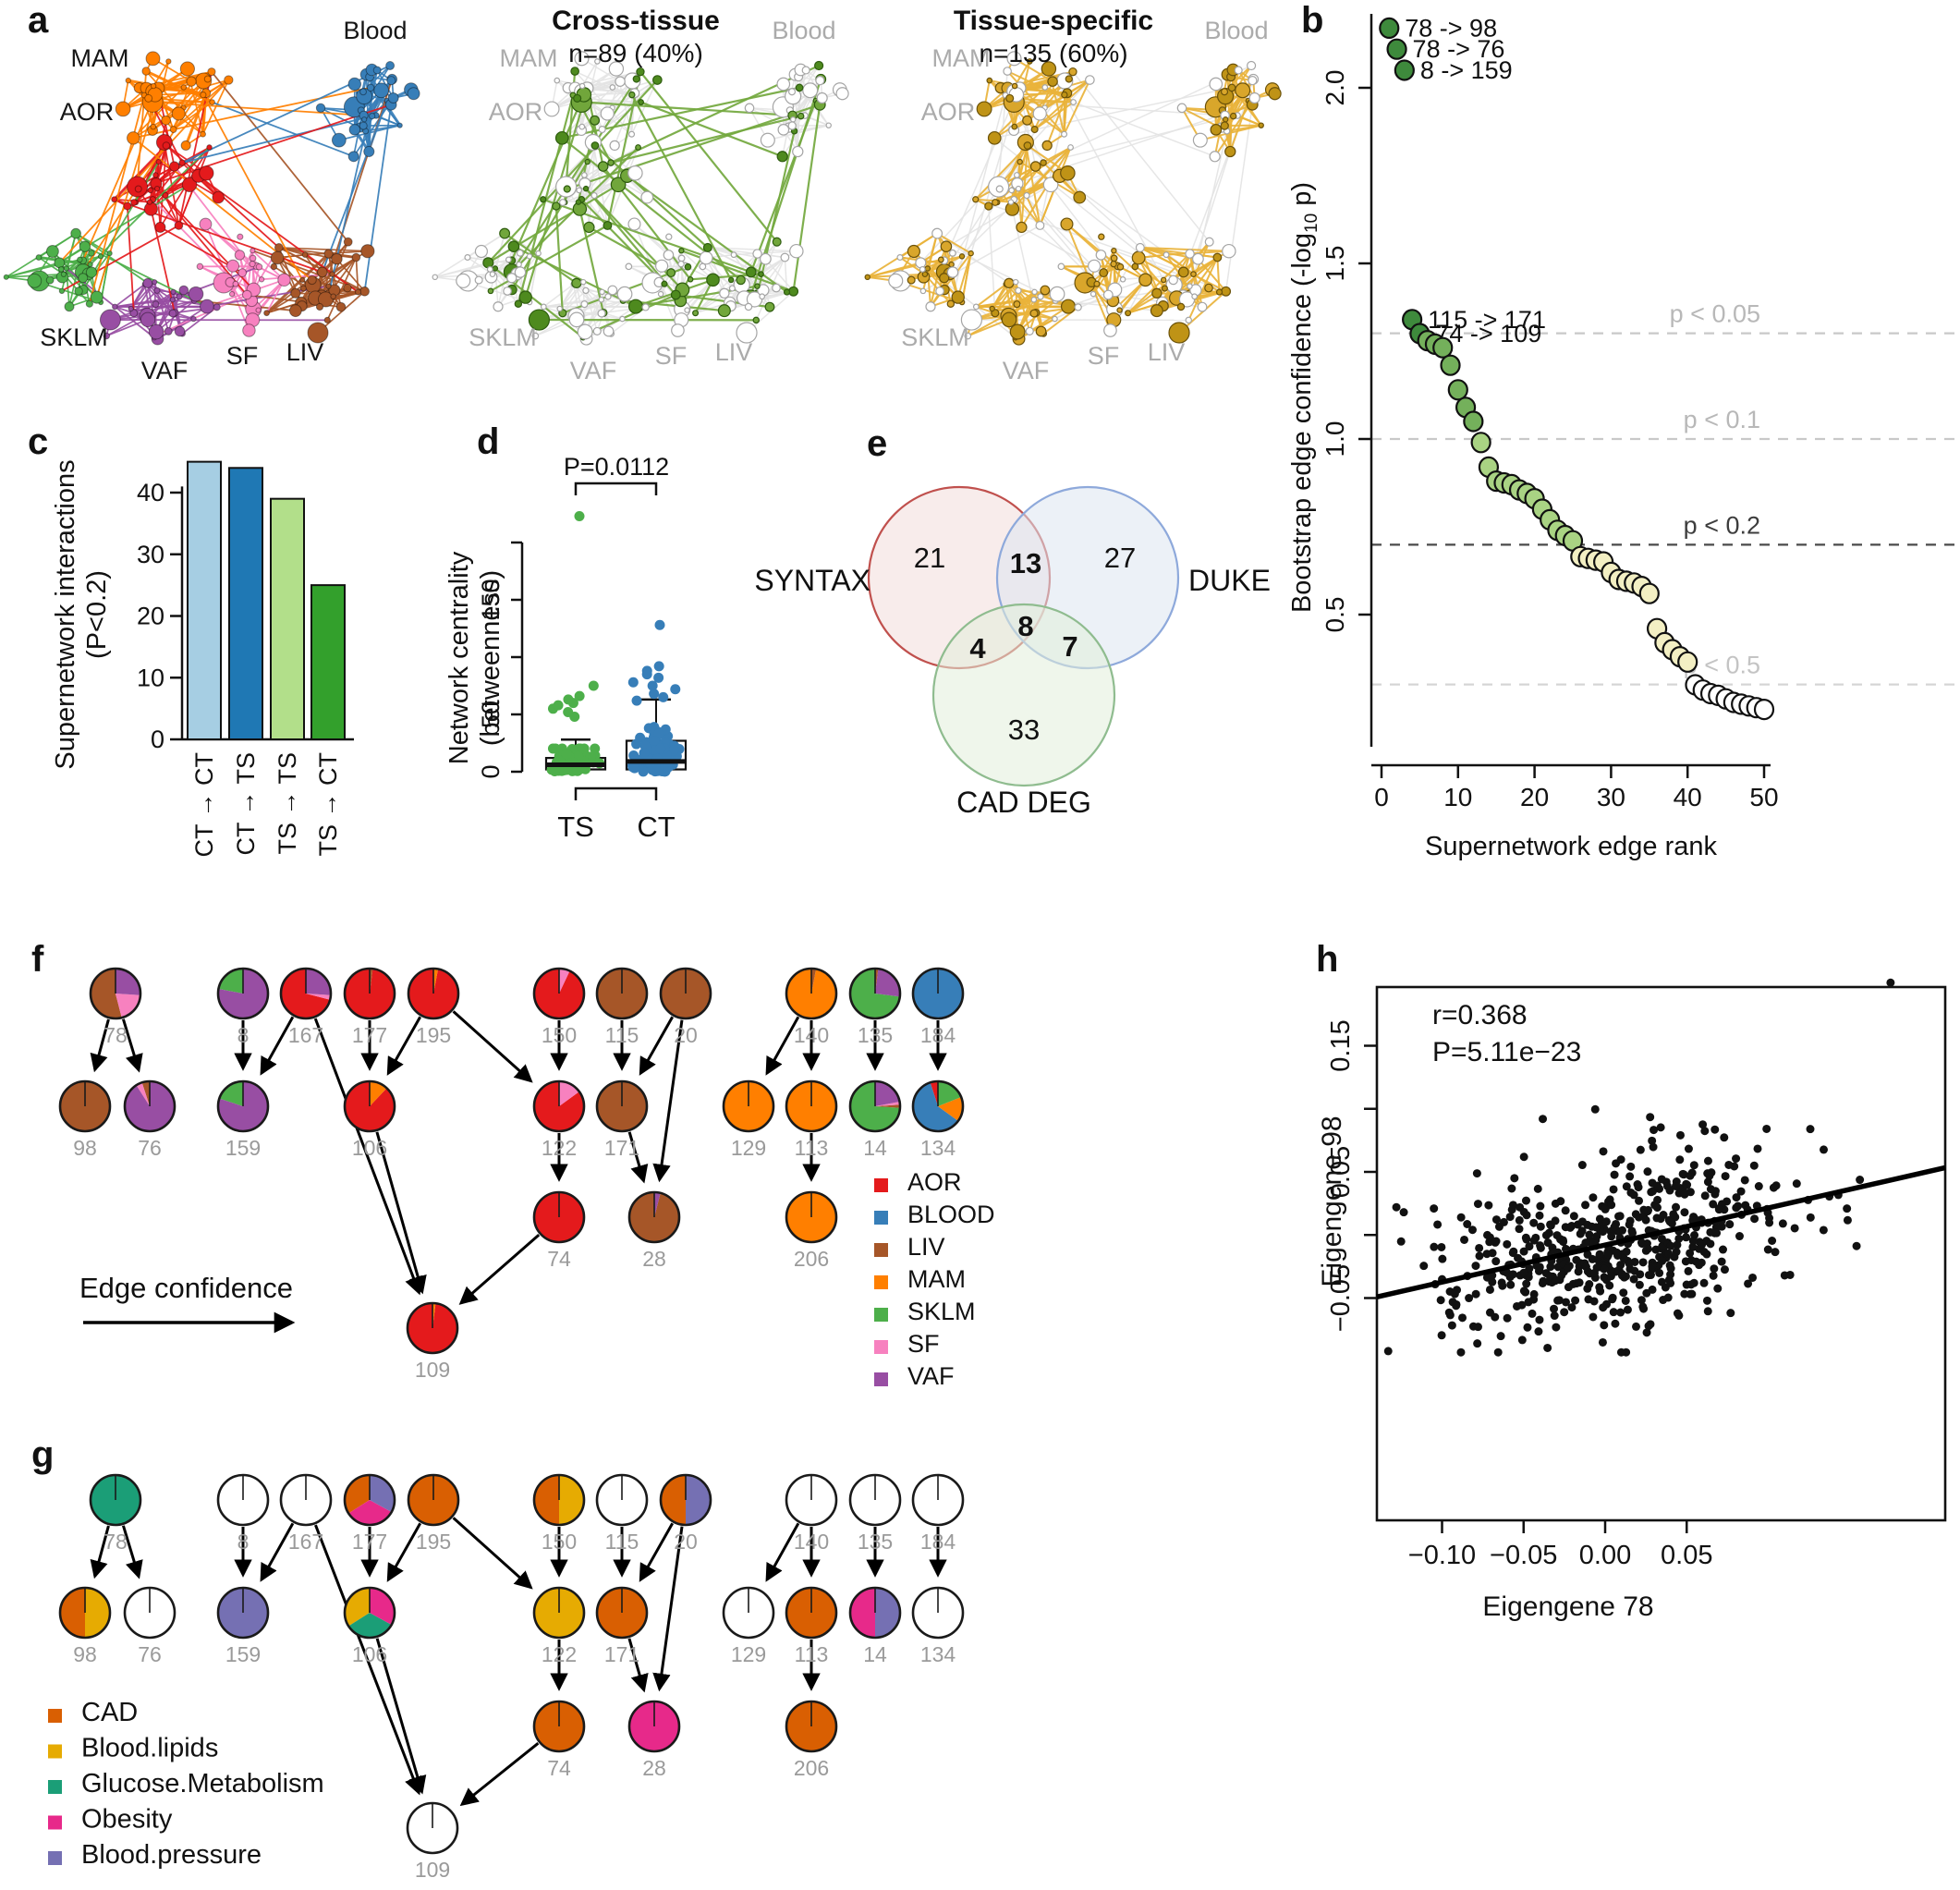 The width and height of the screenshot is (1960, 1890). I want to click on svg-text: 78 -> 98, so click(1451, 28).